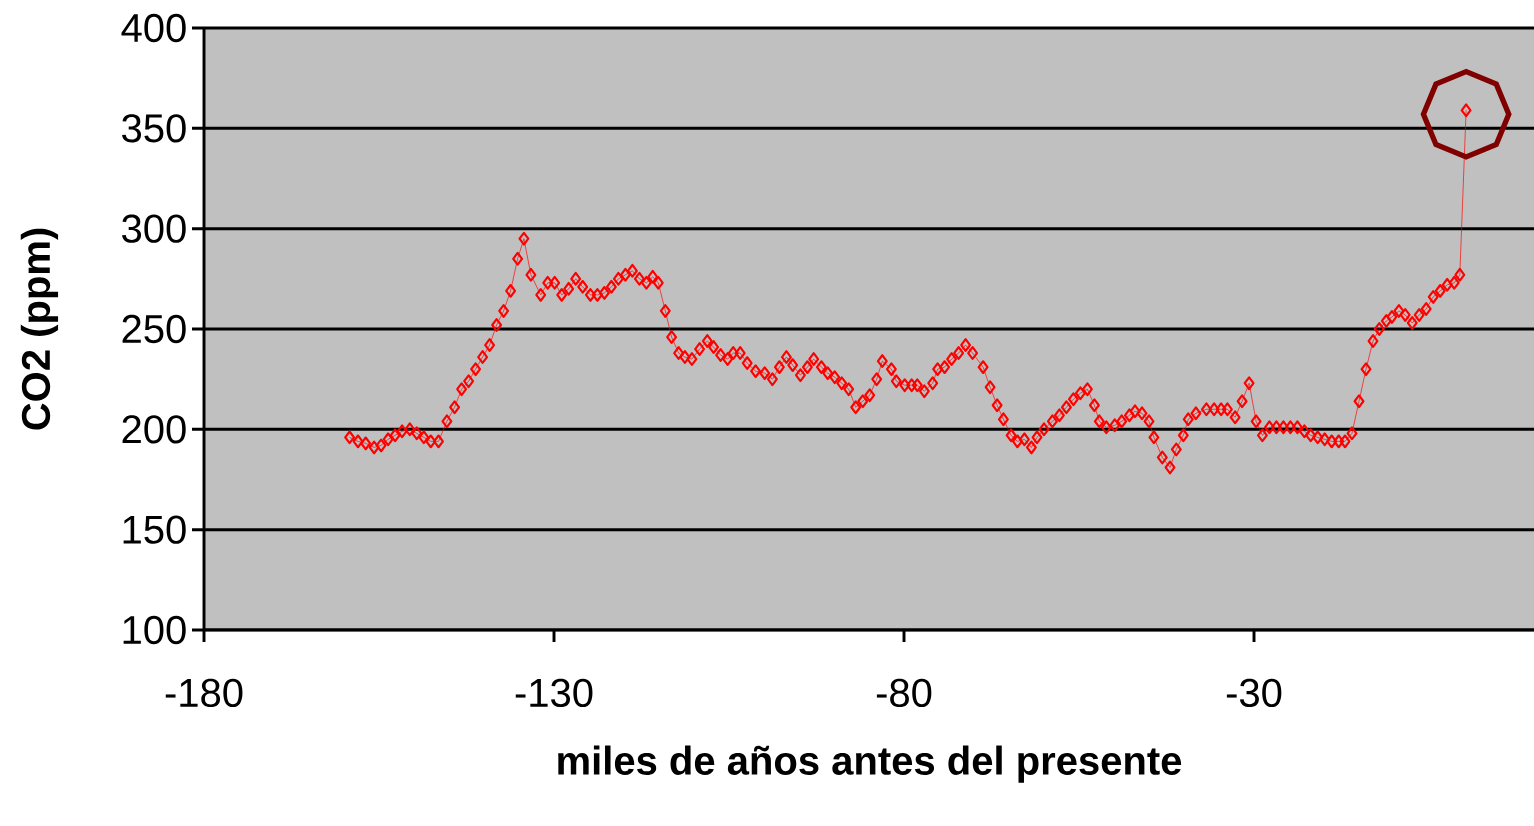  Describe the element at coordinates (1254, 693) in the screenshot. I see `x-tick-label: -30` at that location.